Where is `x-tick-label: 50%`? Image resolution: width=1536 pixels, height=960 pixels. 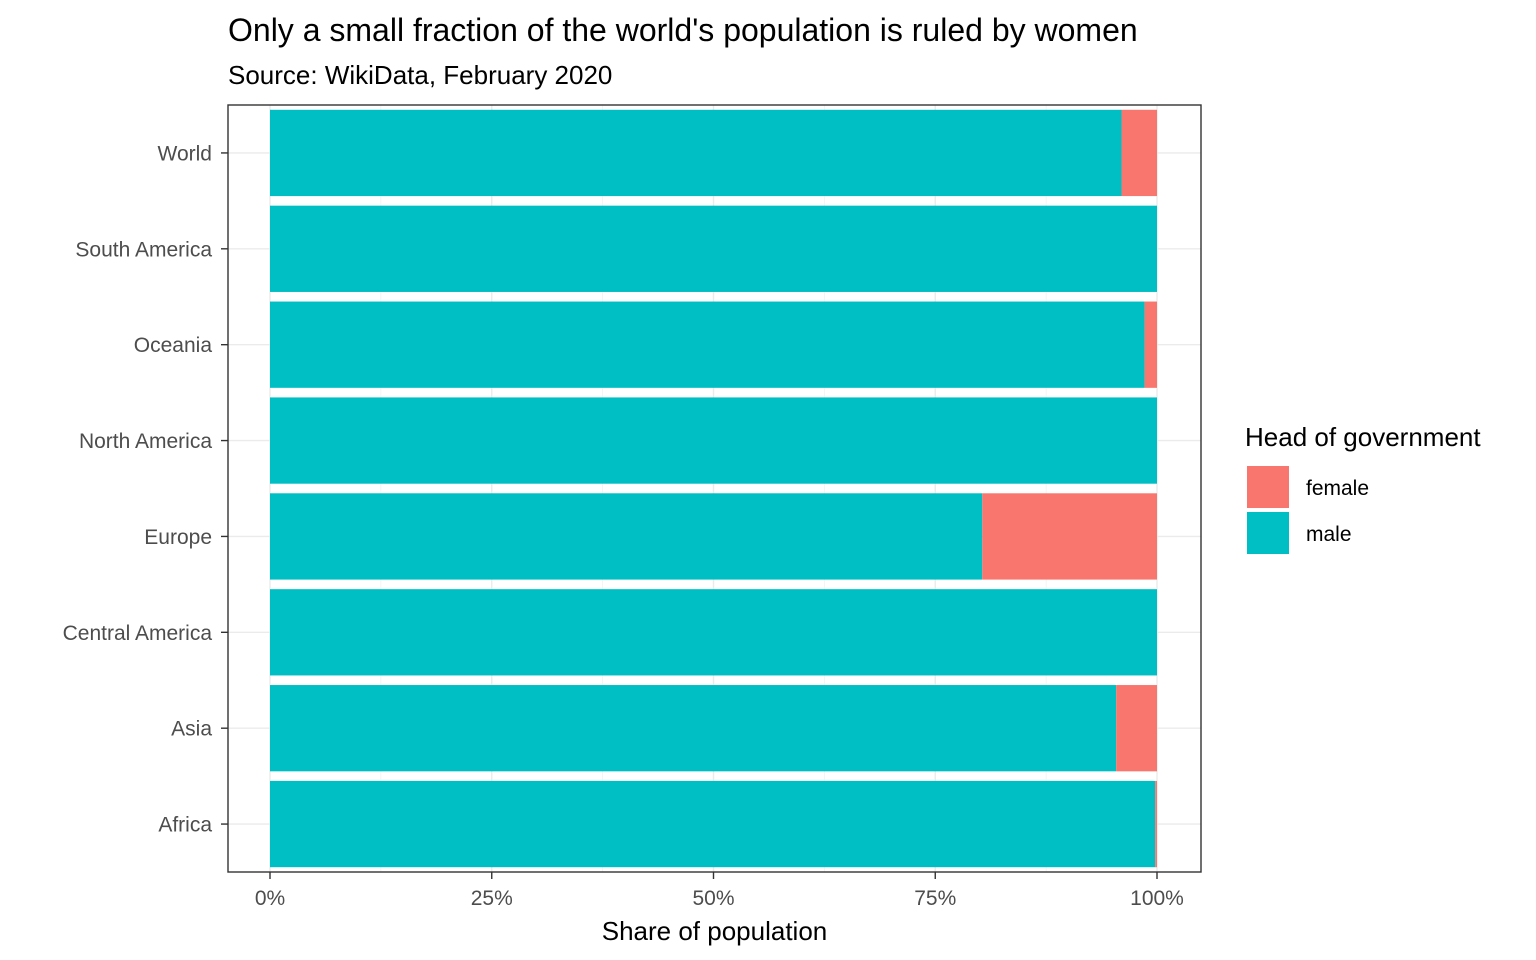 x-tick-label: 50% is located at coordinates (713, 898).